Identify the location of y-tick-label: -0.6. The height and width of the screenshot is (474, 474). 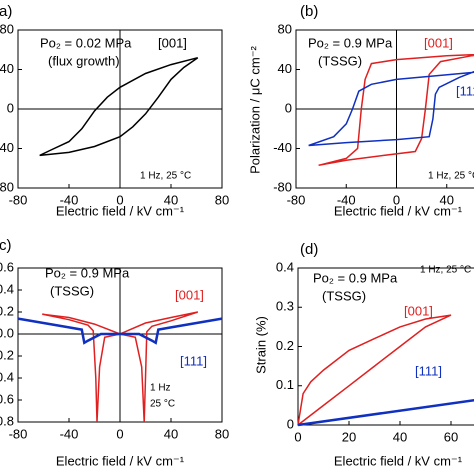
(7, 398).